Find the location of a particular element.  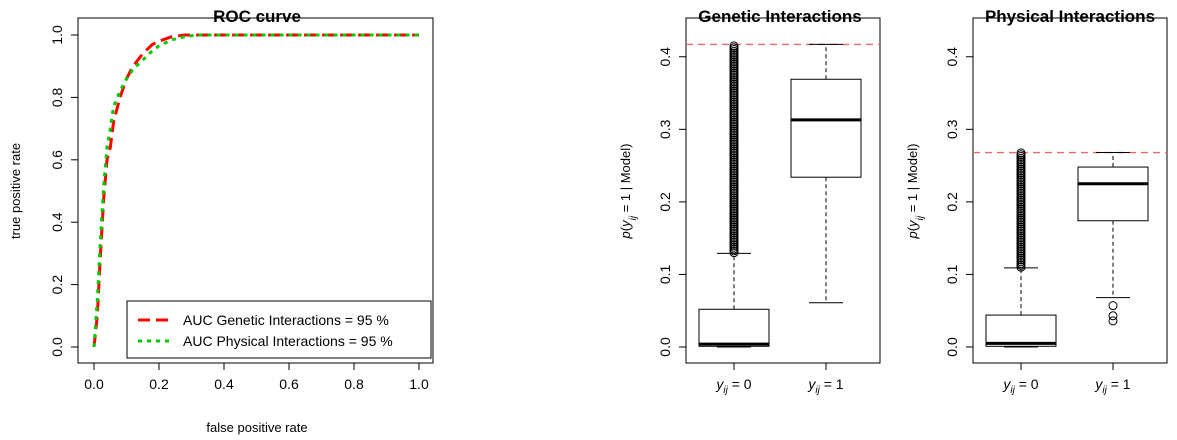

box1-y-tick-label: 0.4 is located at coordinates (665, 57).